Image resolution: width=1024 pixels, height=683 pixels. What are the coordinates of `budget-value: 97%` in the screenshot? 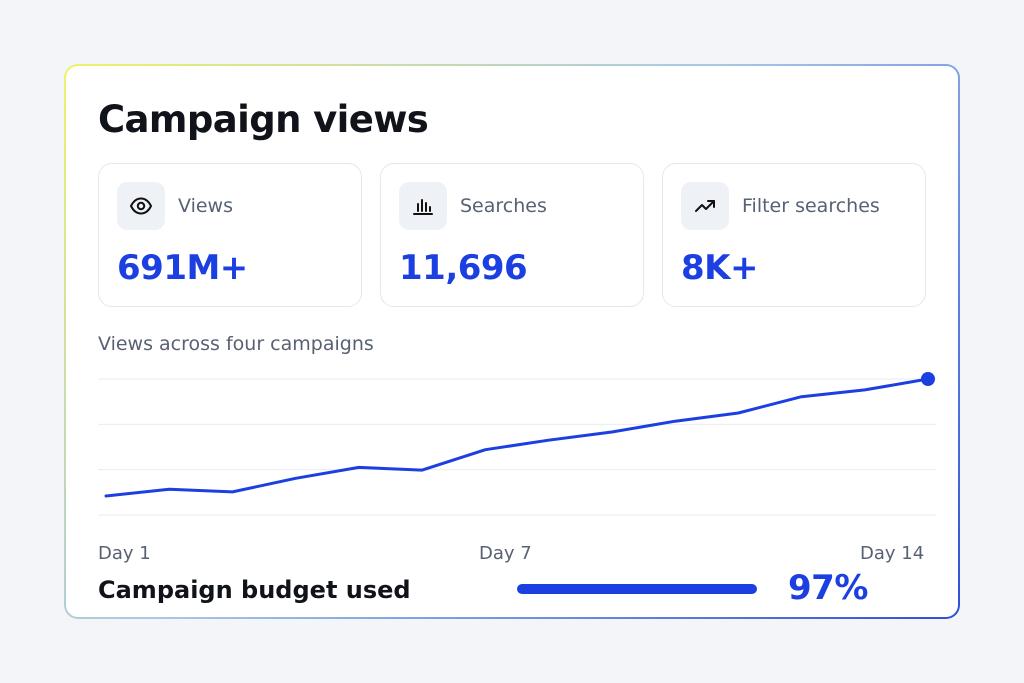 It's located at (828, 588).